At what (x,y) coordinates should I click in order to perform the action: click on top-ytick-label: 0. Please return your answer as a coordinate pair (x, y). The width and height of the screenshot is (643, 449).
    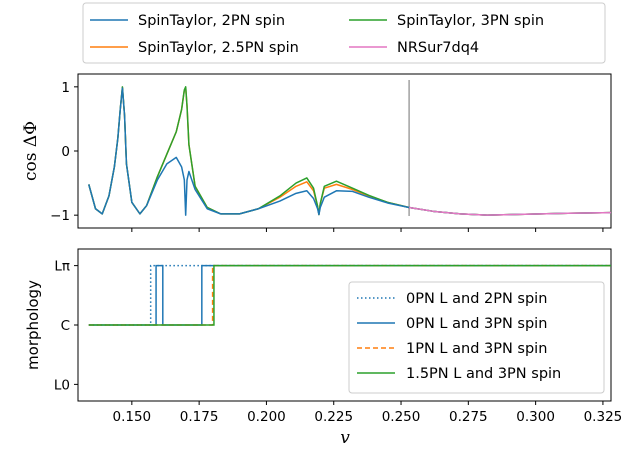
    Looking at the image, I should click on (65, 152).